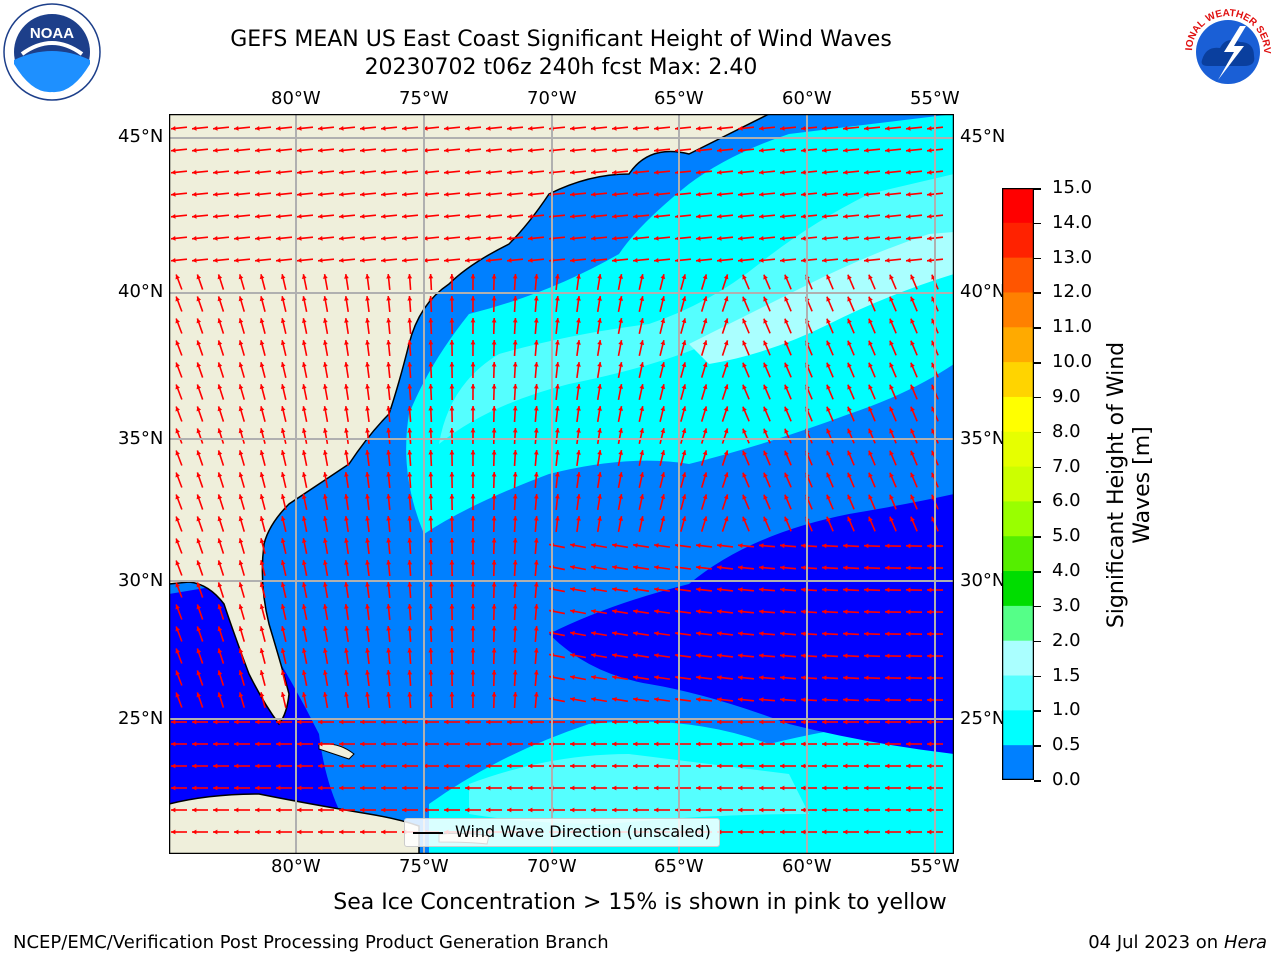 The width and height of the screenshot is (1280, 960). Describe the element at coordinates (1018, 275) in the screenshot. I see `colorbar-cell` at that location.